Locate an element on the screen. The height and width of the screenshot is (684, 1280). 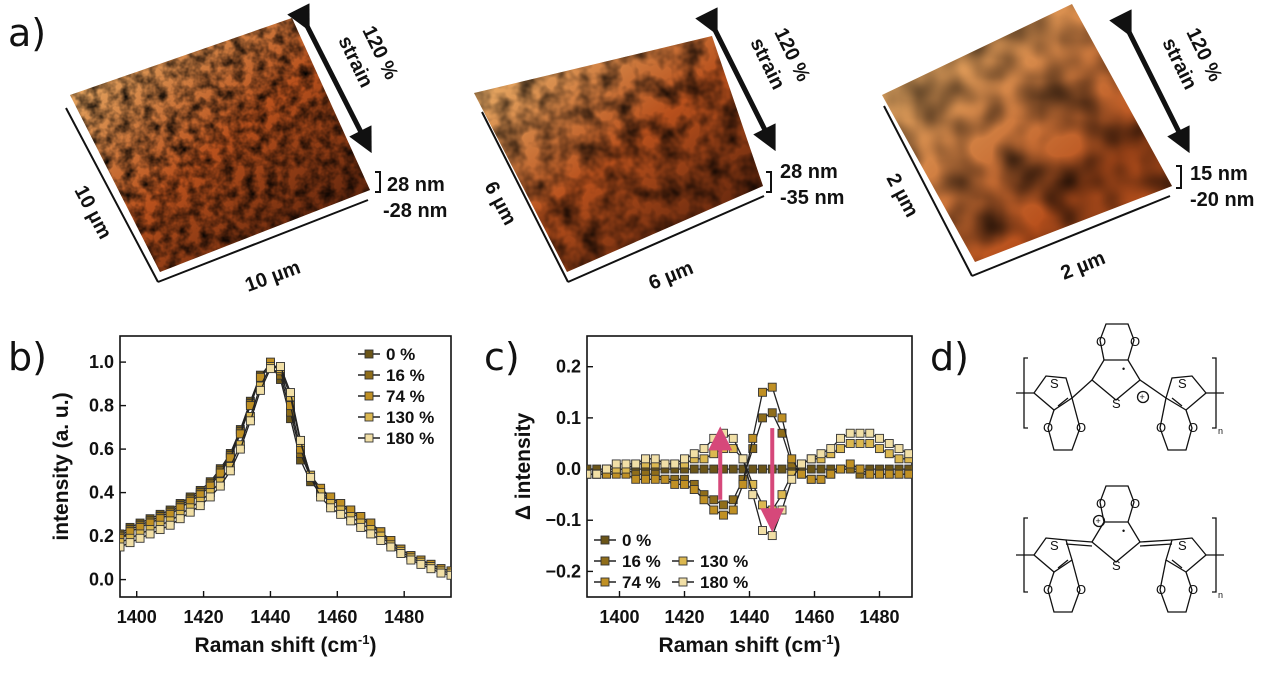
panel-label-d: d) is located at coordinates (949, 357).